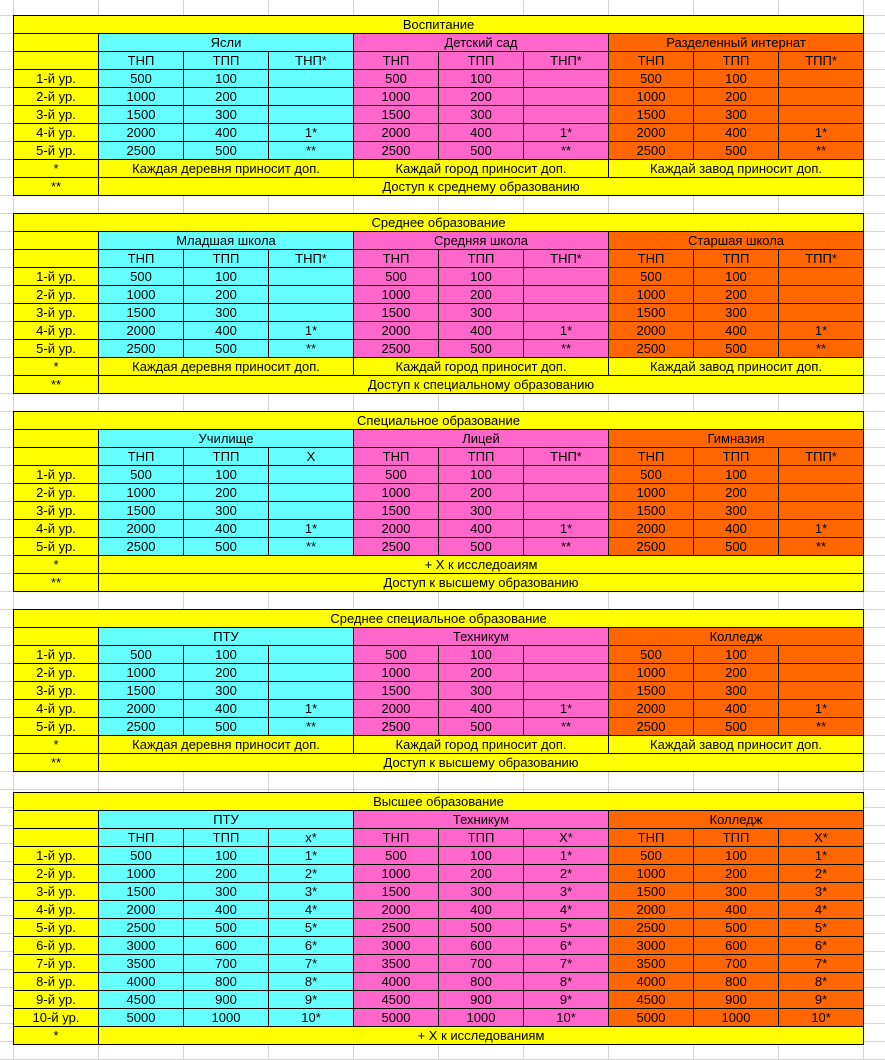 The height and width of the screenshot is (1060, 885). I want to click on level-label: 8-й ур., so click(56, 981).